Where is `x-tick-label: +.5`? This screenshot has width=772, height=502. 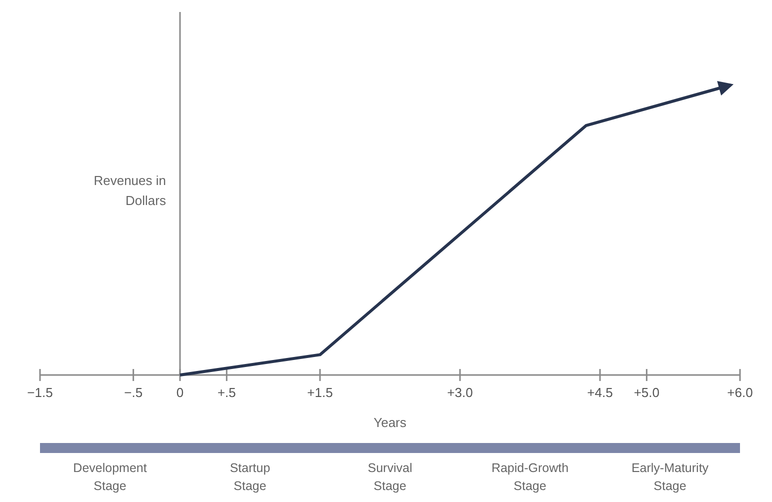 x-tick-label: +.5 is located at coordinates (226, 392).